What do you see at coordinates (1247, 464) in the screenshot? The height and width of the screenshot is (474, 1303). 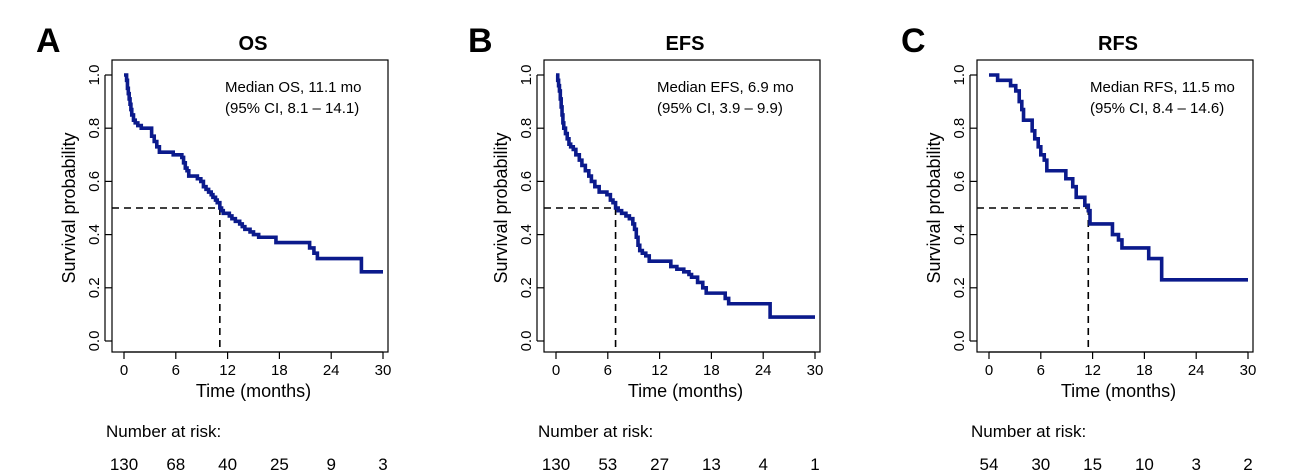 I see `risk-count: 2` at bounding box center [1247, 464].